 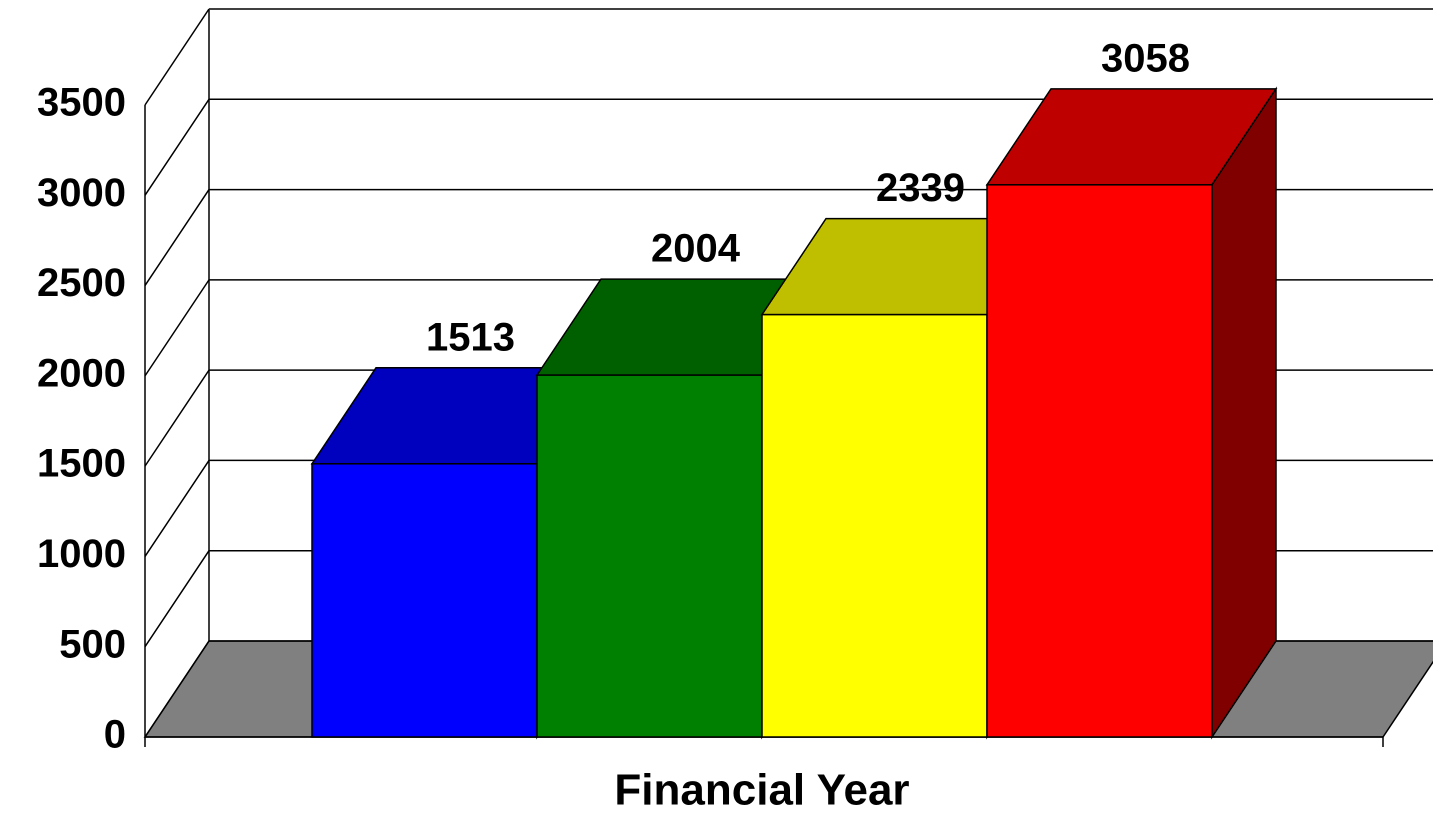 What do you see at coordinates (696, 249) in the screenshot?
I see `data-label: 2004` at bounding box center [696, 249].